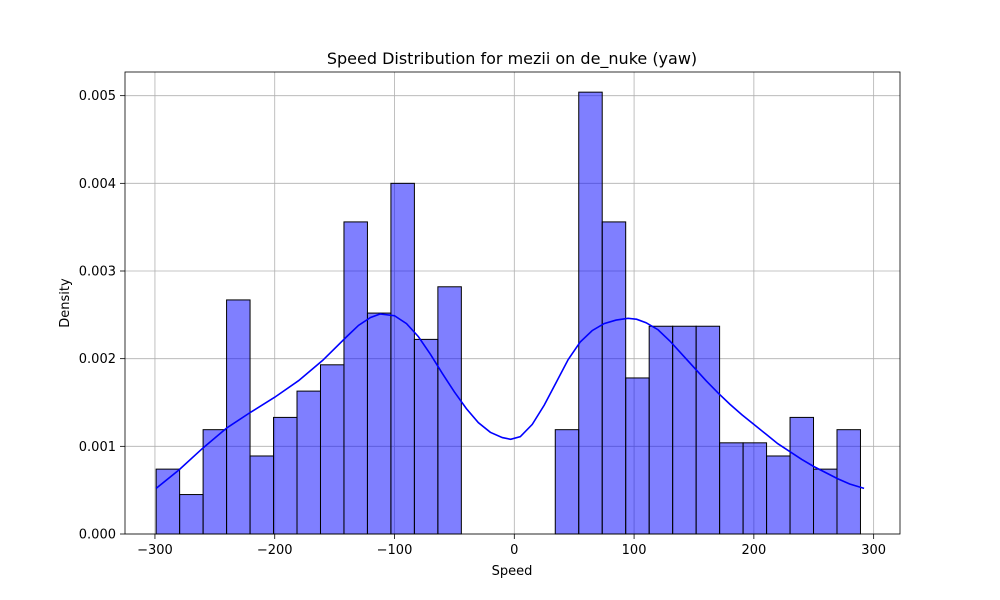 Image resolution: width=1000 pixels, height=600 pixels. Describe the element at coordinates (65, 303) in the screenshot. I see `y-axis-label: Density` at that location.